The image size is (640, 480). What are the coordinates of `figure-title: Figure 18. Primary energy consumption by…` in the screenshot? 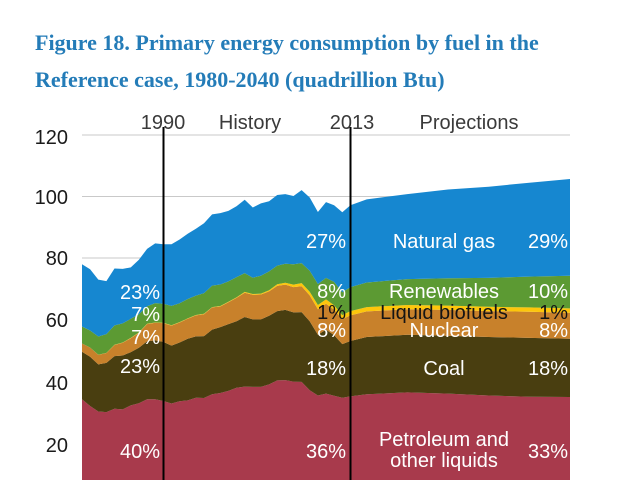 It's located at (287, 61).